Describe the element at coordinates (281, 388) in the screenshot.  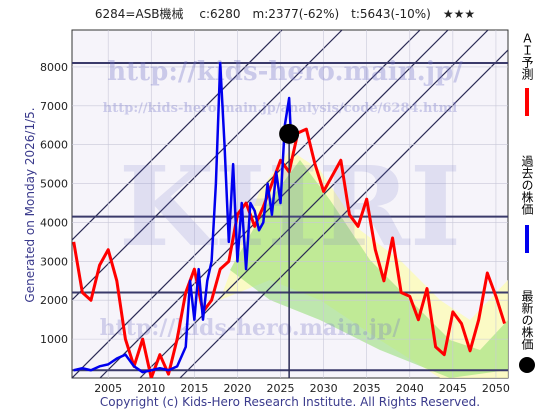
I see `x-tick-label: 2025` at that location.